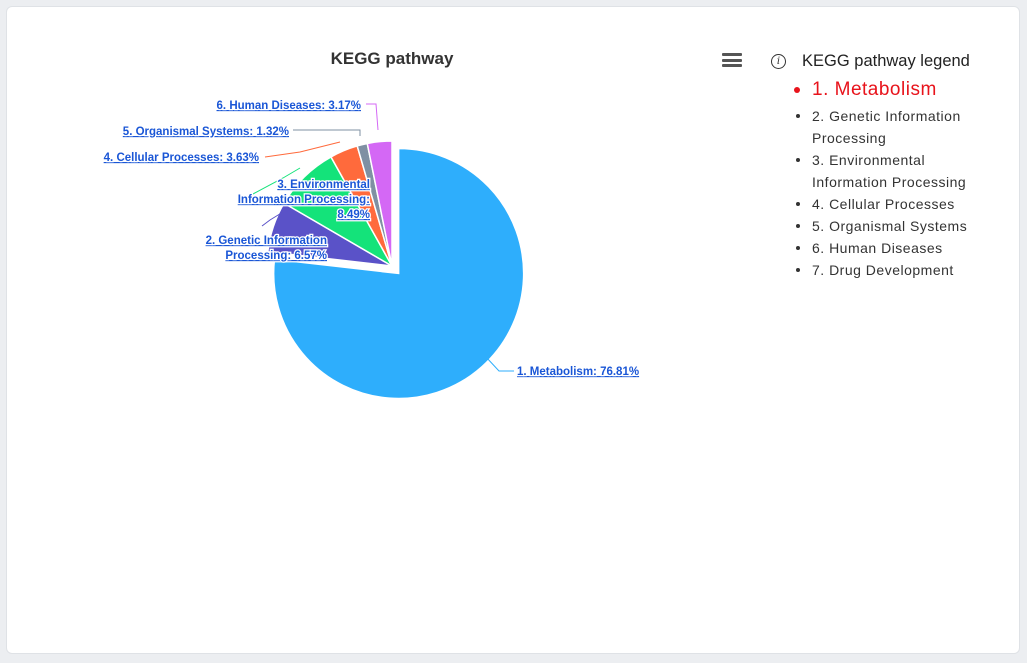 The height and width of the screenshot is (663, 1027). What do you see at coordinates (877, 90) in the screenshot?
I see `legend-item: 1. Metabolism` at bounding box center [877, 90].